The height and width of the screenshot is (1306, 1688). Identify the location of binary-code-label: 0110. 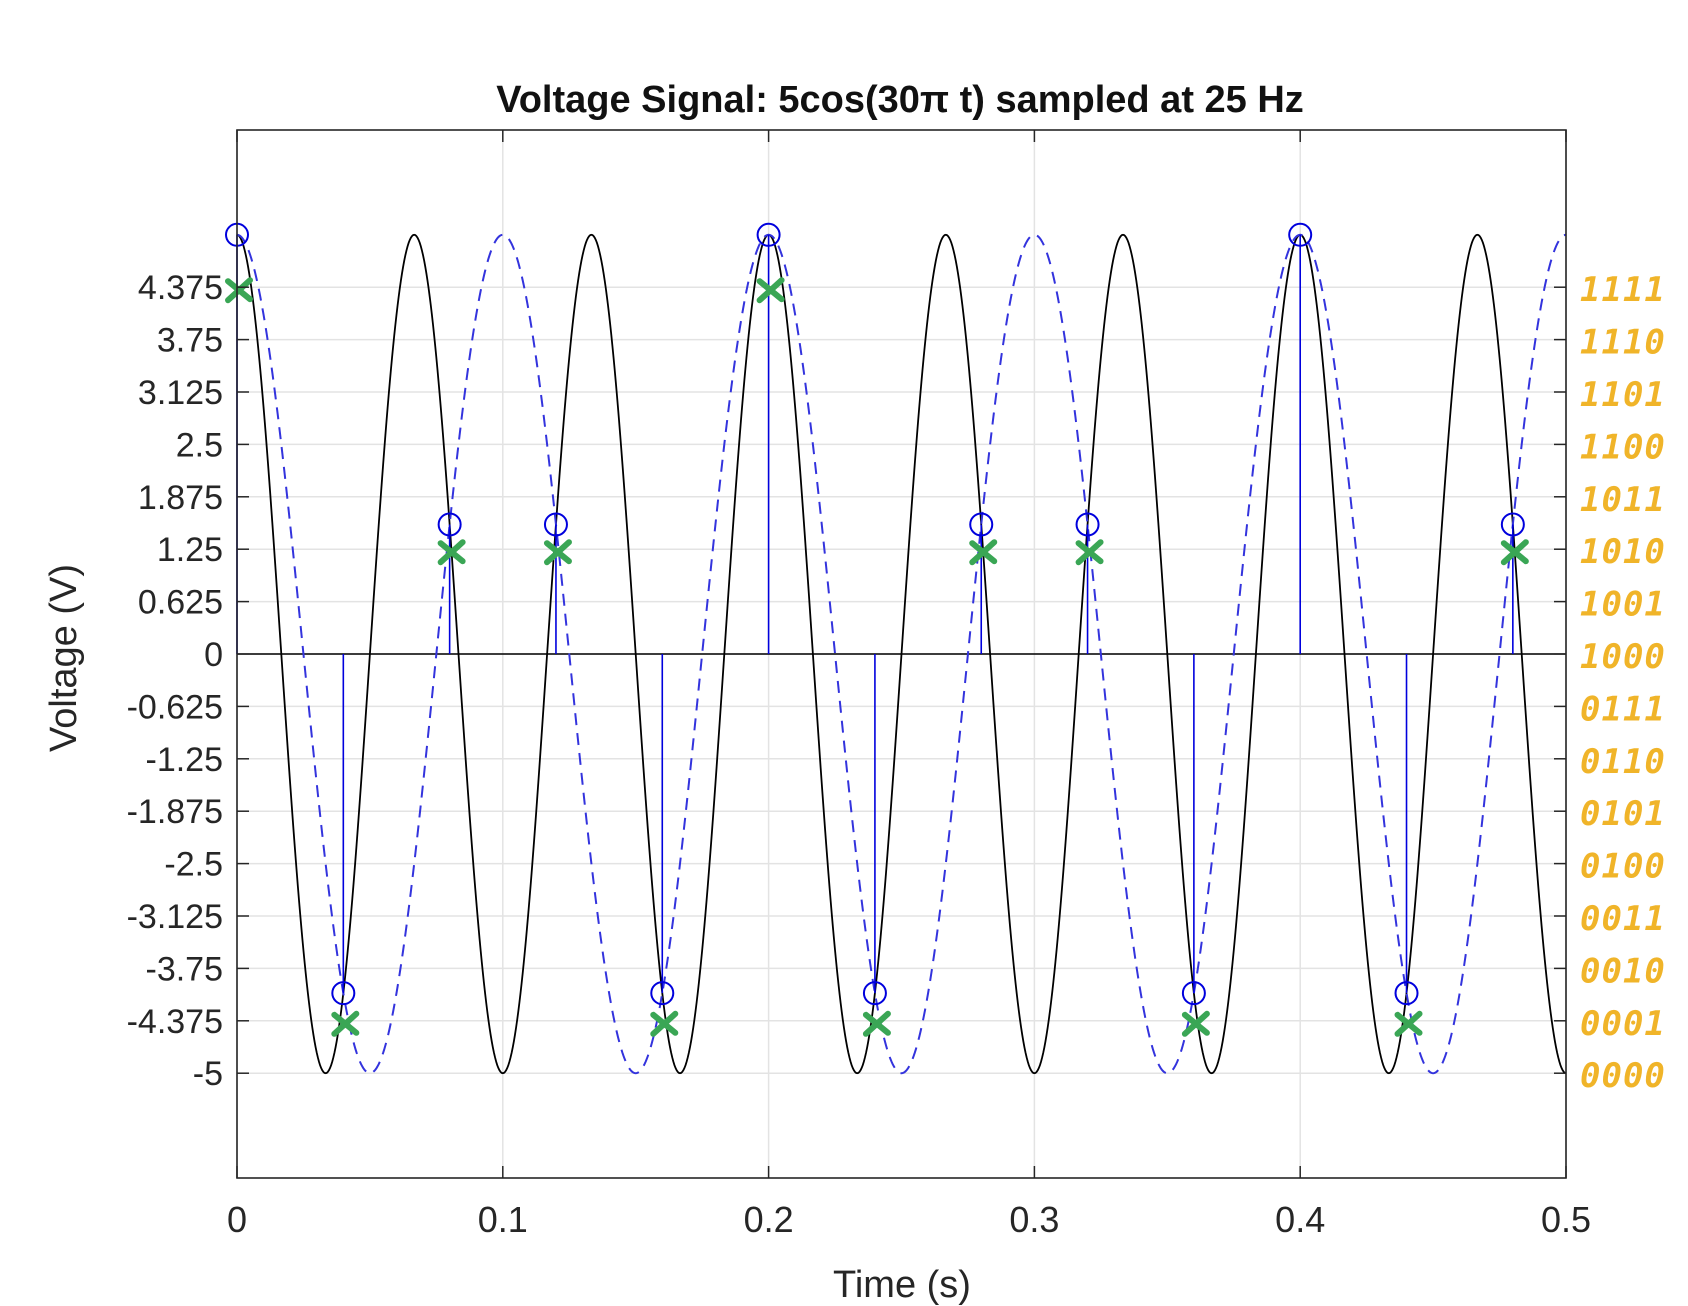
(1623, 762).